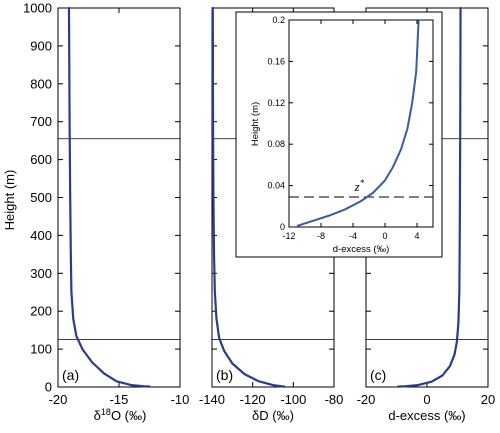  What do you see at coordinates (128, 415) in the screenshot?
I see `panel-a-x-axis-title-rest: O (‰)` at bounding box center [128, 415].